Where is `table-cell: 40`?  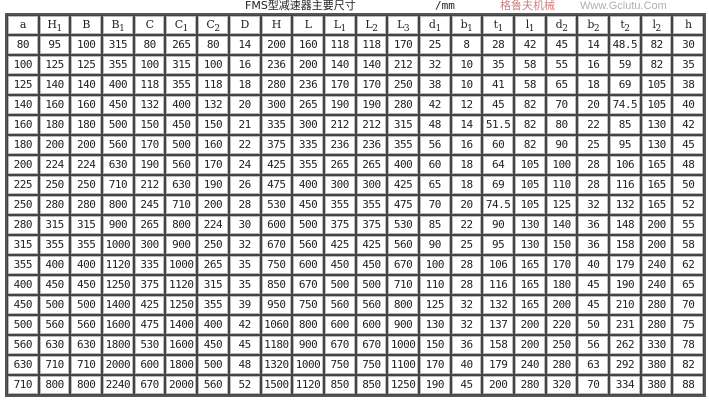 table-cell: 40 is located at coordinates (688, 105).